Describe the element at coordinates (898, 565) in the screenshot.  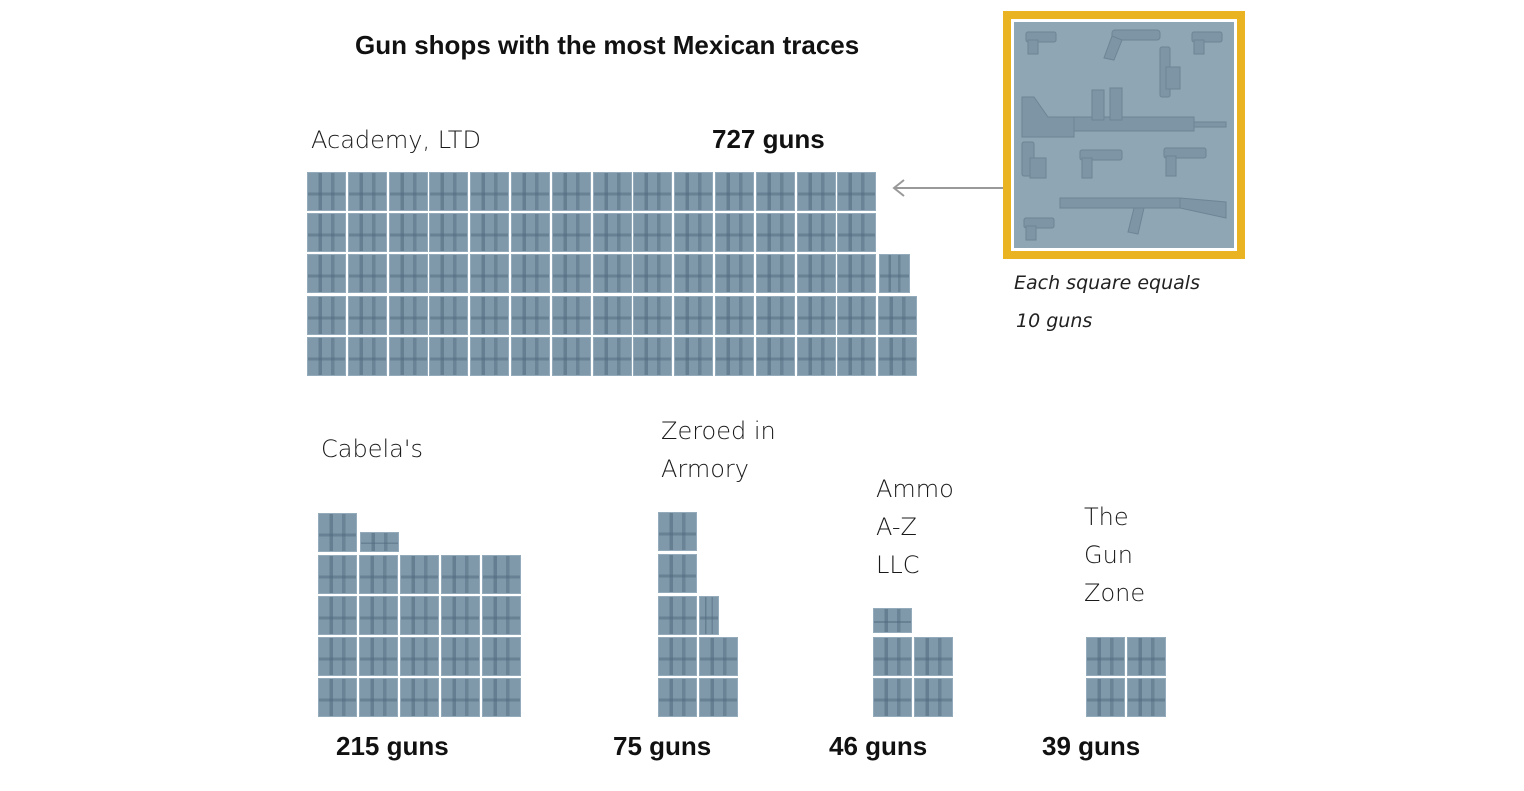
I see `label-line: LLC` at that location.